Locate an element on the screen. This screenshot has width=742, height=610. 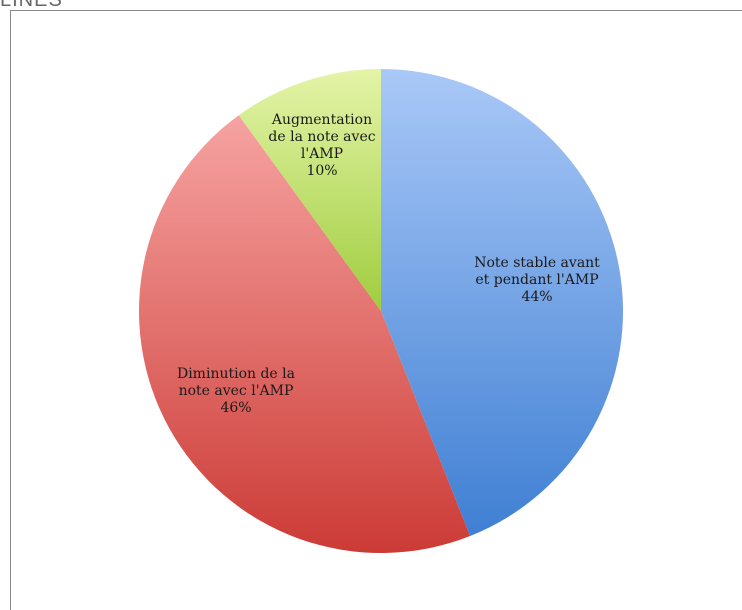
slice-label-stable: Note stable avant et pendant l'AMP 44% is located at coordinates (537, 280).